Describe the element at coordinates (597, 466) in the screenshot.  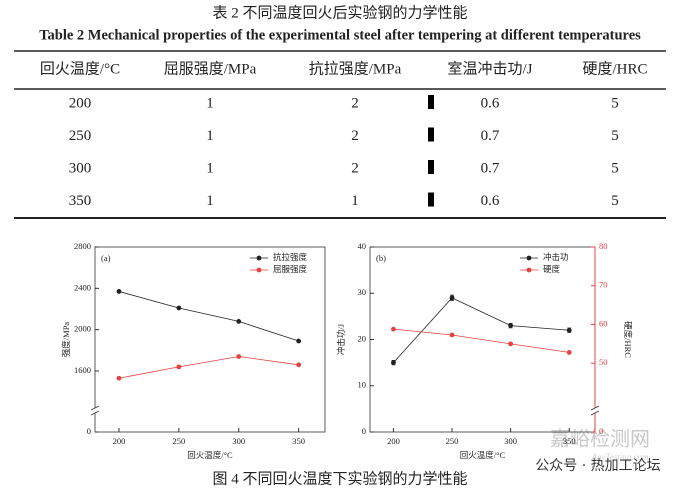
I see `watermark-account: 公众号 · 热加工论坛` at that location.